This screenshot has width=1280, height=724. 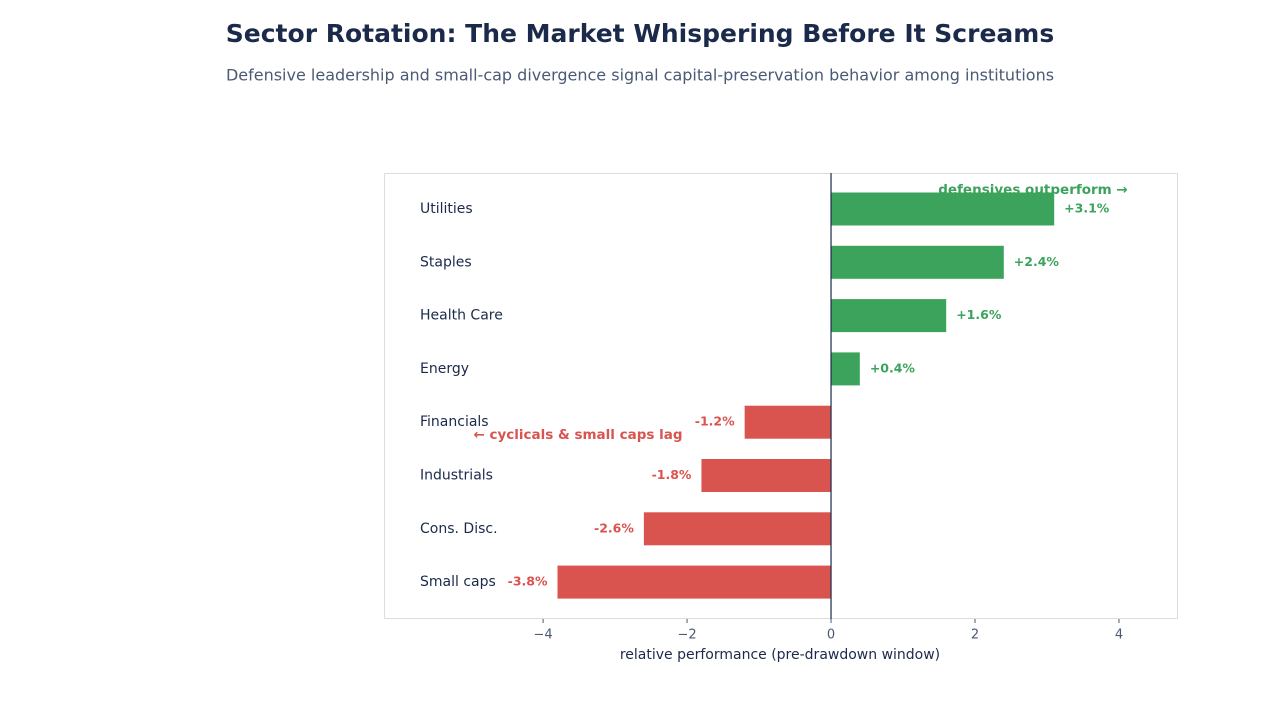 What do you see at coordinates (454, 422) in the screenshot?
I see `y-tick-label: Financials` at bounding box center [454, 422].